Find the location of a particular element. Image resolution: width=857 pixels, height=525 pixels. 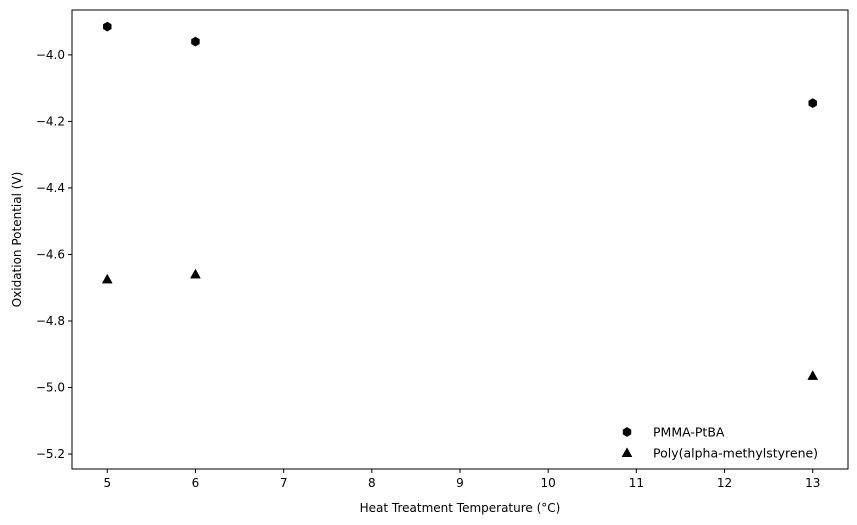

x-axis-label: Heat Treatment Temperature (°C) is located at coordinates (460, 508).